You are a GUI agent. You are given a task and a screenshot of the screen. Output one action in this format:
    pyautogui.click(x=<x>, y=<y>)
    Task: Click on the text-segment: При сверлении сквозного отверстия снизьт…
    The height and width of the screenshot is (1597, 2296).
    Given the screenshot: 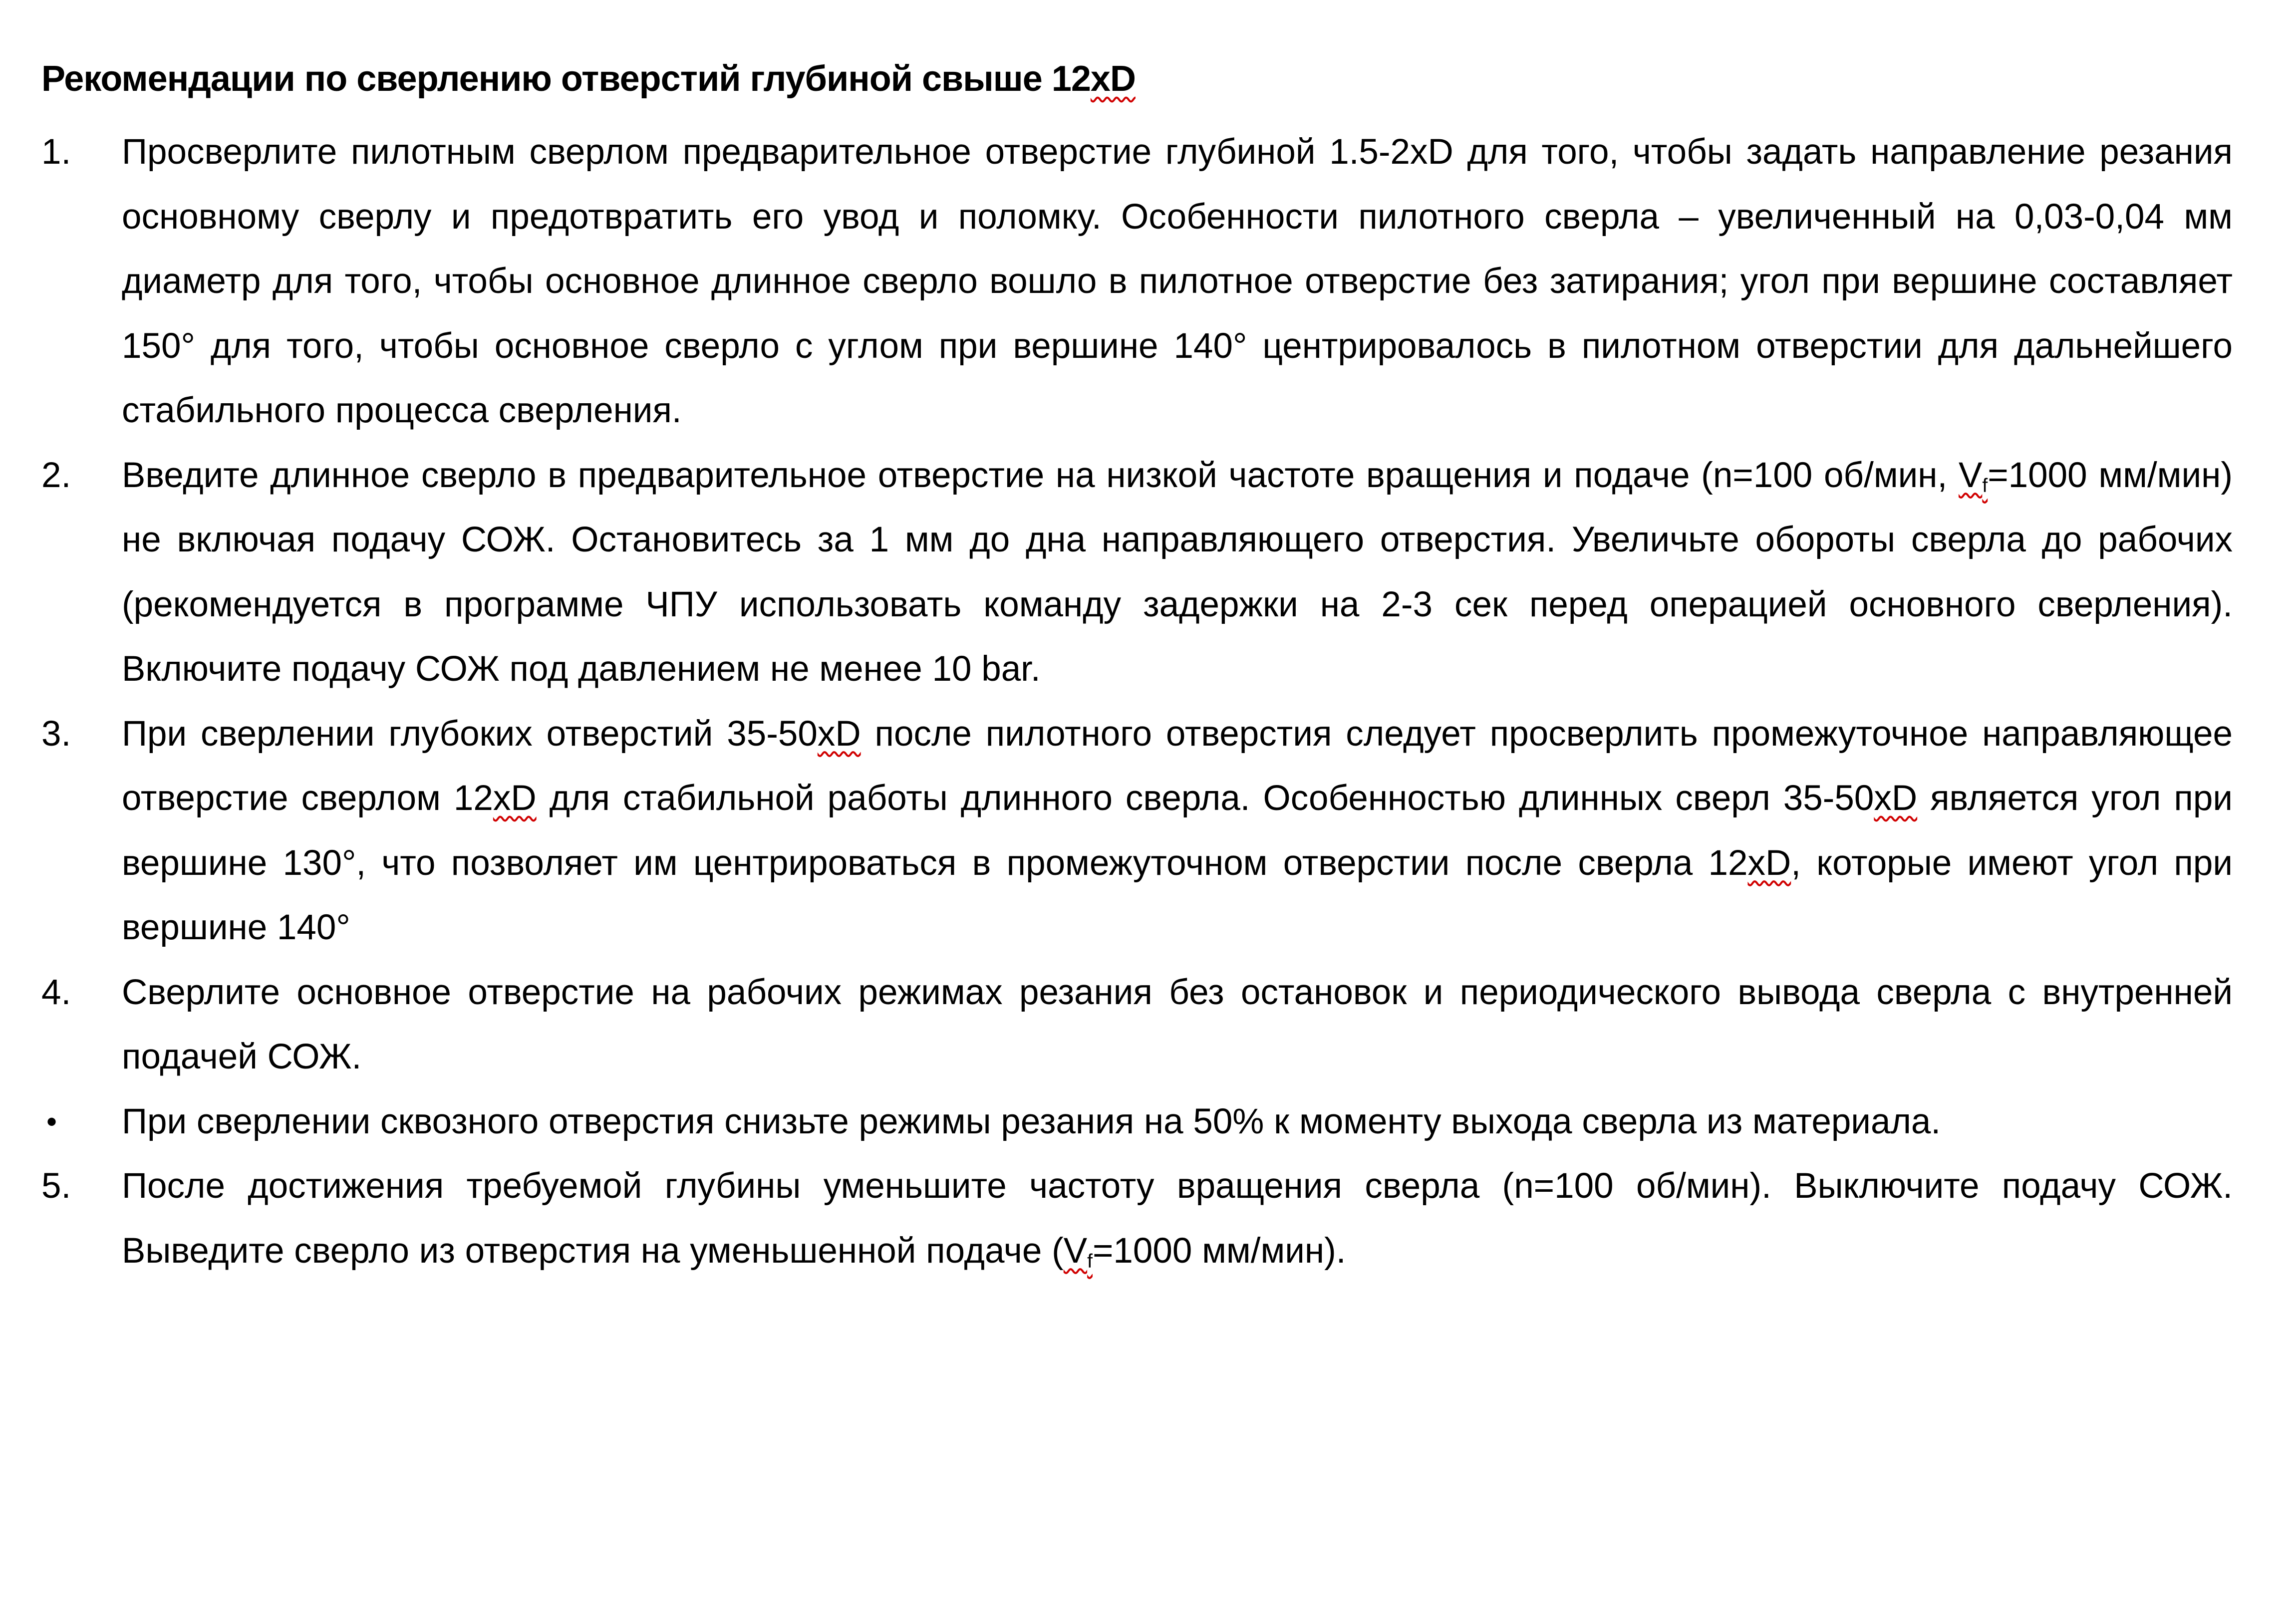 What is the action you would take?
    pyautogui.click(x=1032, y=1121)
    